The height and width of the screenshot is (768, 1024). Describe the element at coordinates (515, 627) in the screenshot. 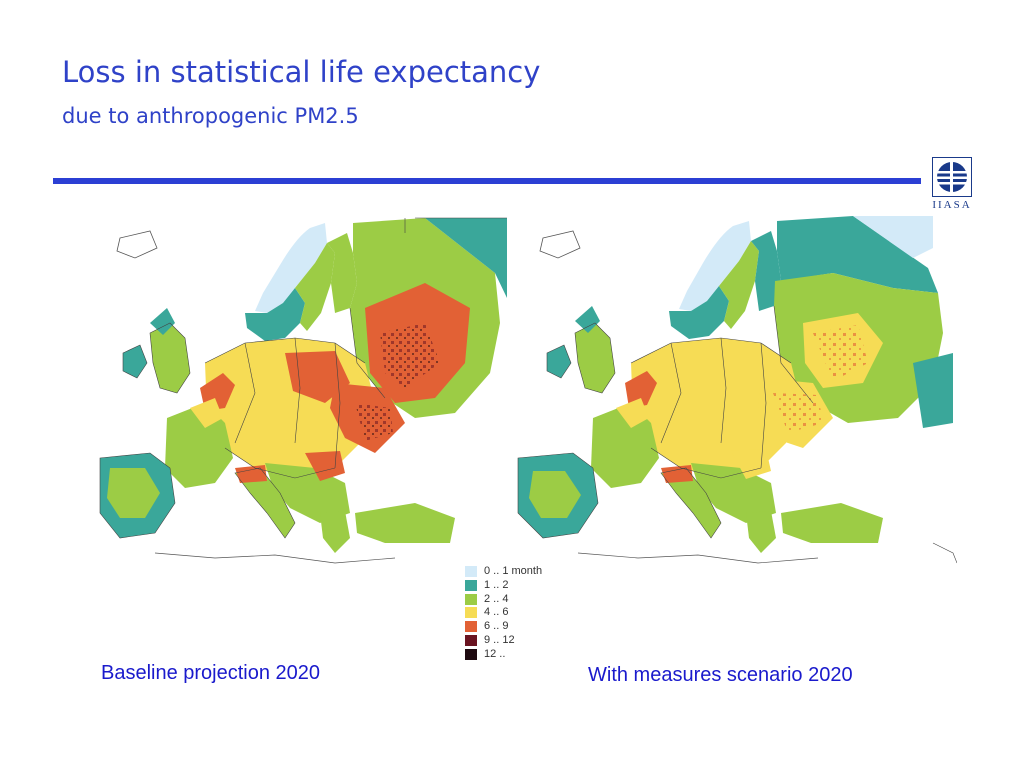

I see `legend-item: 6 .. 9` at that location.